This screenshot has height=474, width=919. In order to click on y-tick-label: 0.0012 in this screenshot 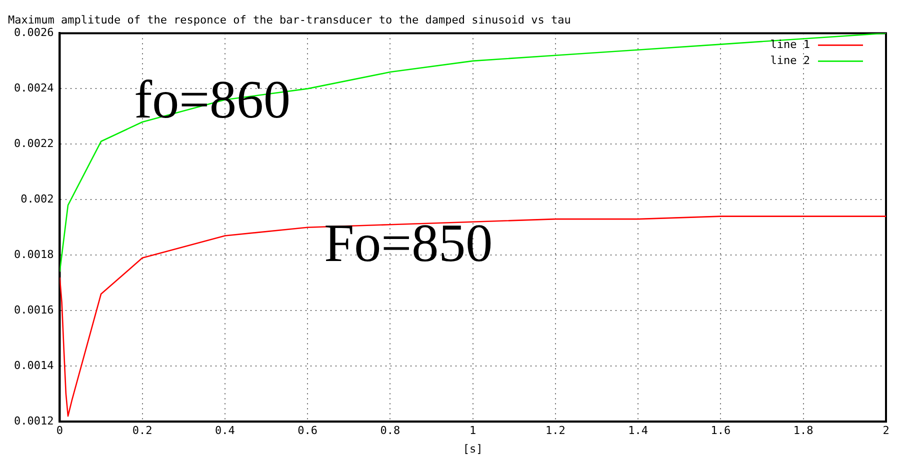, I will do `click(34, 421)`.